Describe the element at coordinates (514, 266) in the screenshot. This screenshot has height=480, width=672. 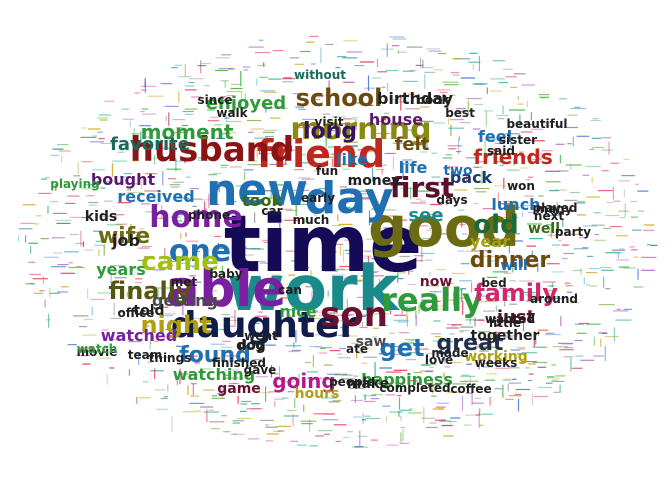
I see `word-will: will` at that location.